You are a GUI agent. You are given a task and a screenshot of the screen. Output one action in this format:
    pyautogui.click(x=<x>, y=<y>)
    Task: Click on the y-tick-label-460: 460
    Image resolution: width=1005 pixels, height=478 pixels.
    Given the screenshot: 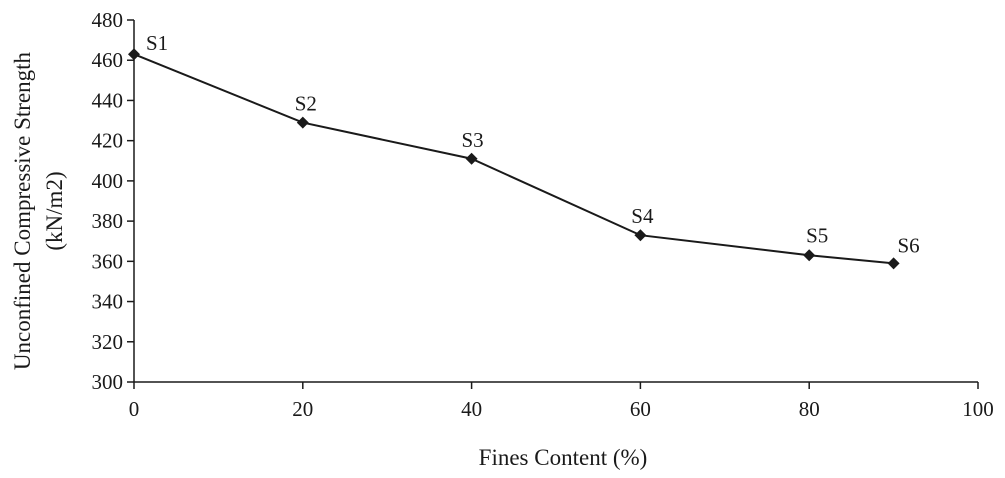 What is the action you would take?
    pyautogui.click(x=108, y=60)
    